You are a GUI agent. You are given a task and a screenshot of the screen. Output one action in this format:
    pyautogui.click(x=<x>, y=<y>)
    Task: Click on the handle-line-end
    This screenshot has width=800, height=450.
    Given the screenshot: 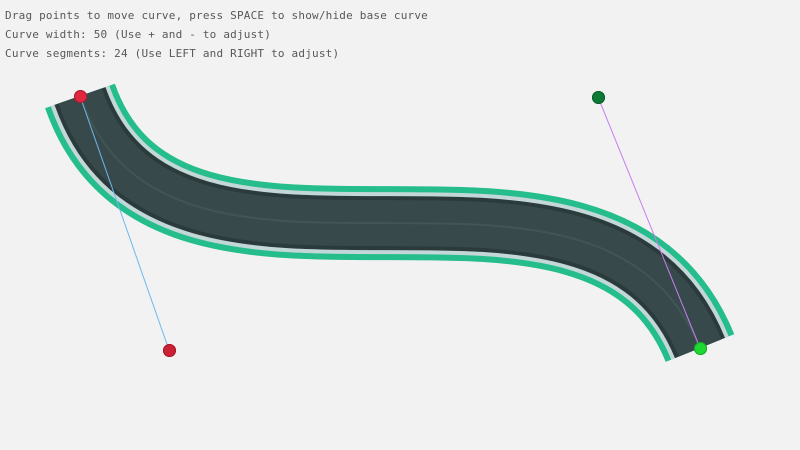 What is the action you would take?
    pyautogui.click(x=649, y=222)
    